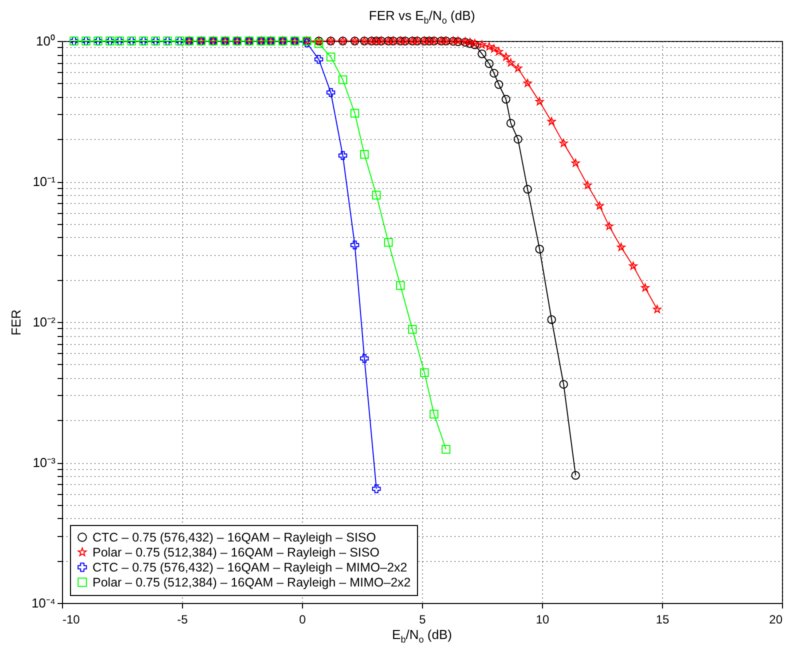  What do you see at coordinates (44, 181) in the screenshot?
I see `y-tick-label: 10⁻¹` at bounding box center [44, 181].